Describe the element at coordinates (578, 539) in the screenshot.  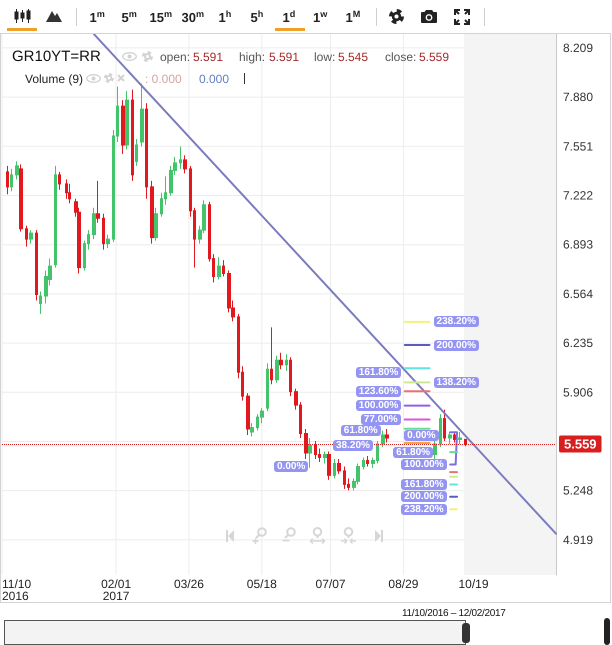
I see `y-tick-label: 4.919` at that location.